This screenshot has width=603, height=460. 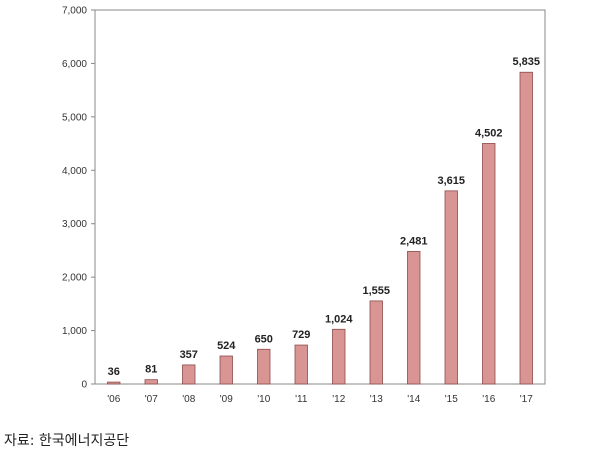 I want to click on y-tick-label: 4,000, so click(x=74, y=171).